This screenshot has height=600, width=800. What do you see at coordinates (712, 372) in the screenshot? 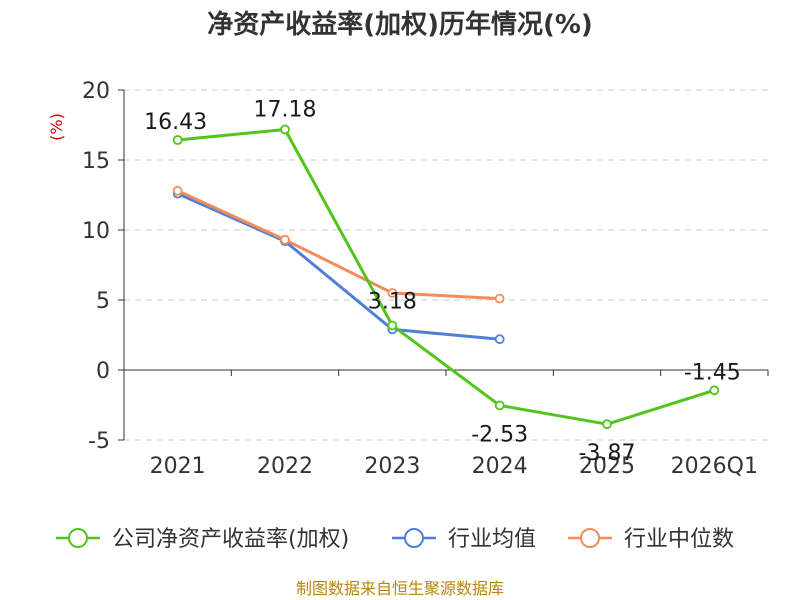
I see `data-label: -1.45` at bounding box center [712, 372].